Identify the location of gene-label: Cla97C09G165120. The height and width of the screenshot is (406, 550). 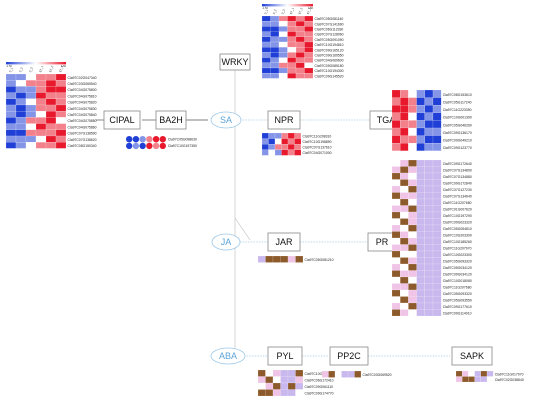
(329, 50).